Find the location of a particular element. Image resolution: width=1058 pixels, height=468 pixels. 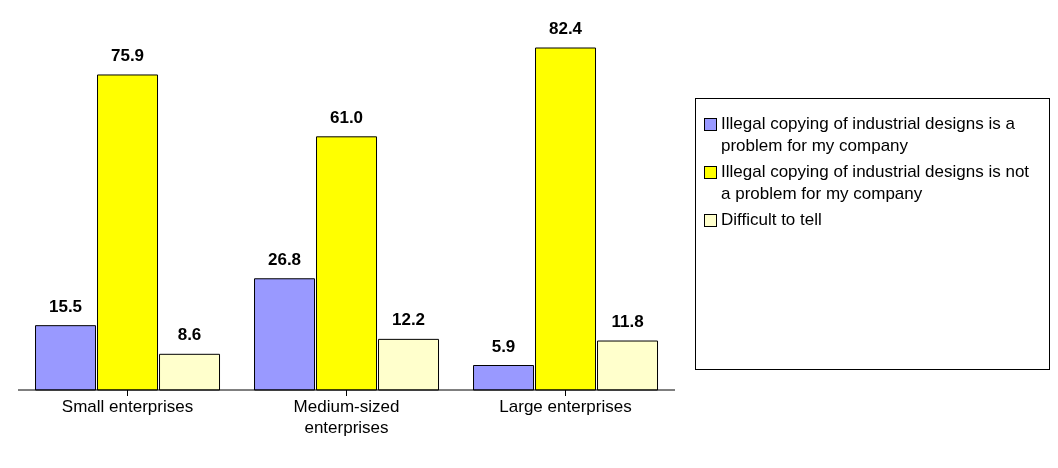

data-label: 8.6 is located at coordinates (189, 335).